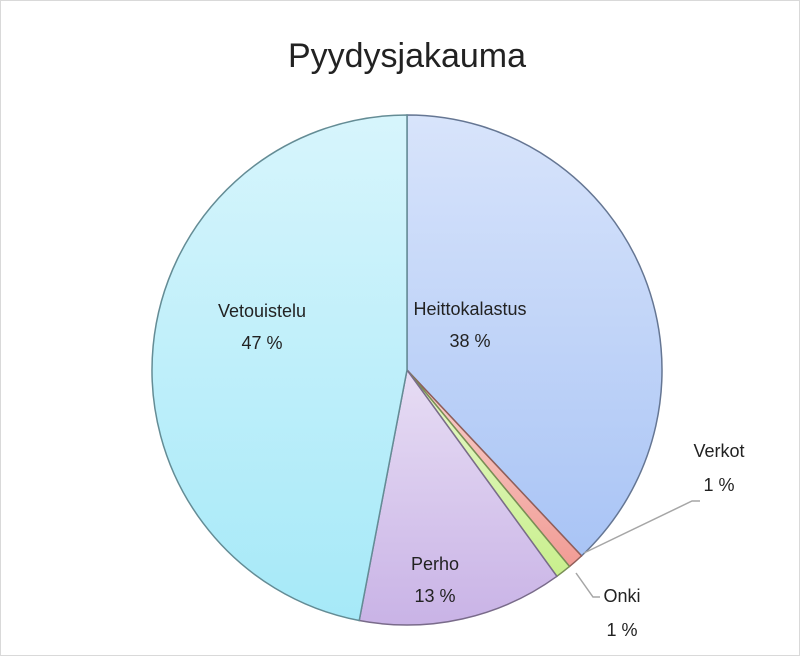  What do you see at coordinates (261, 343) in the screenshot?
I see `slice-value: 47 %` at bounding box center [261, 343].